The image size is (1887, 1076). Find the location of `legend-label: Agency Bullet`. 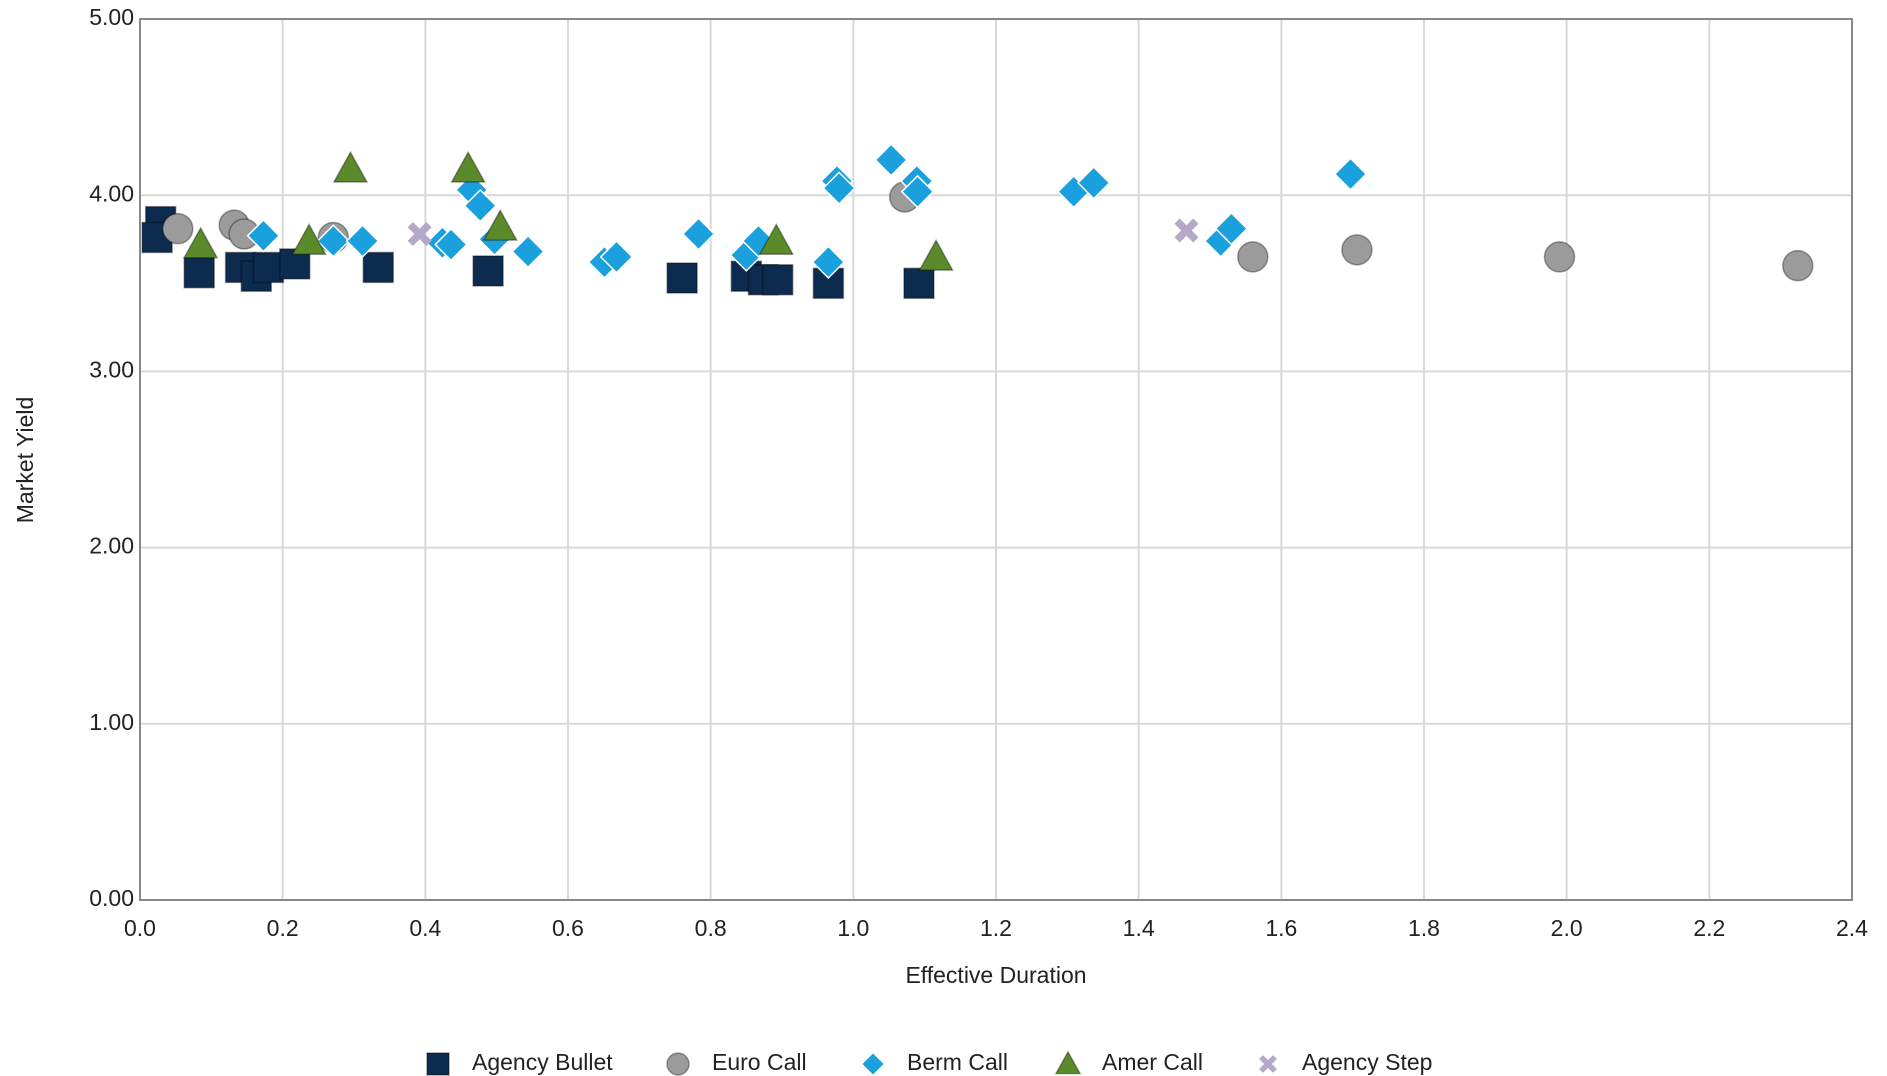

legend-label: Agency Bullet is located at coordinates (542, 1062).